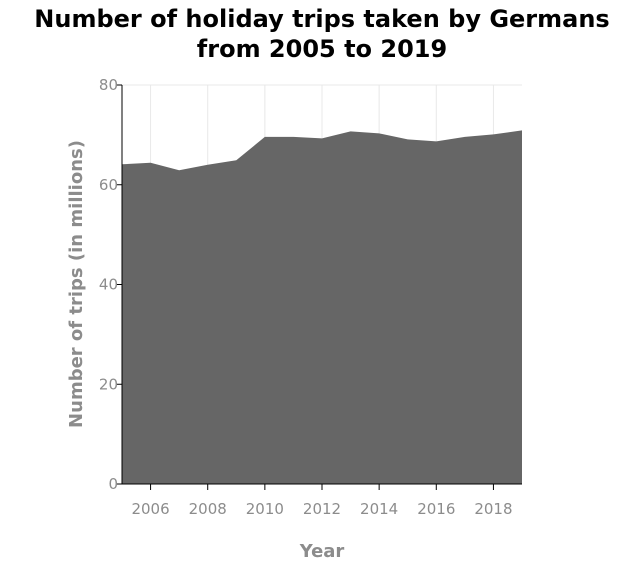  Describe the element at coordinates (322, 49) in the screenshot. I see `chart-title-line-2: from 2005 to 2019` at that location.